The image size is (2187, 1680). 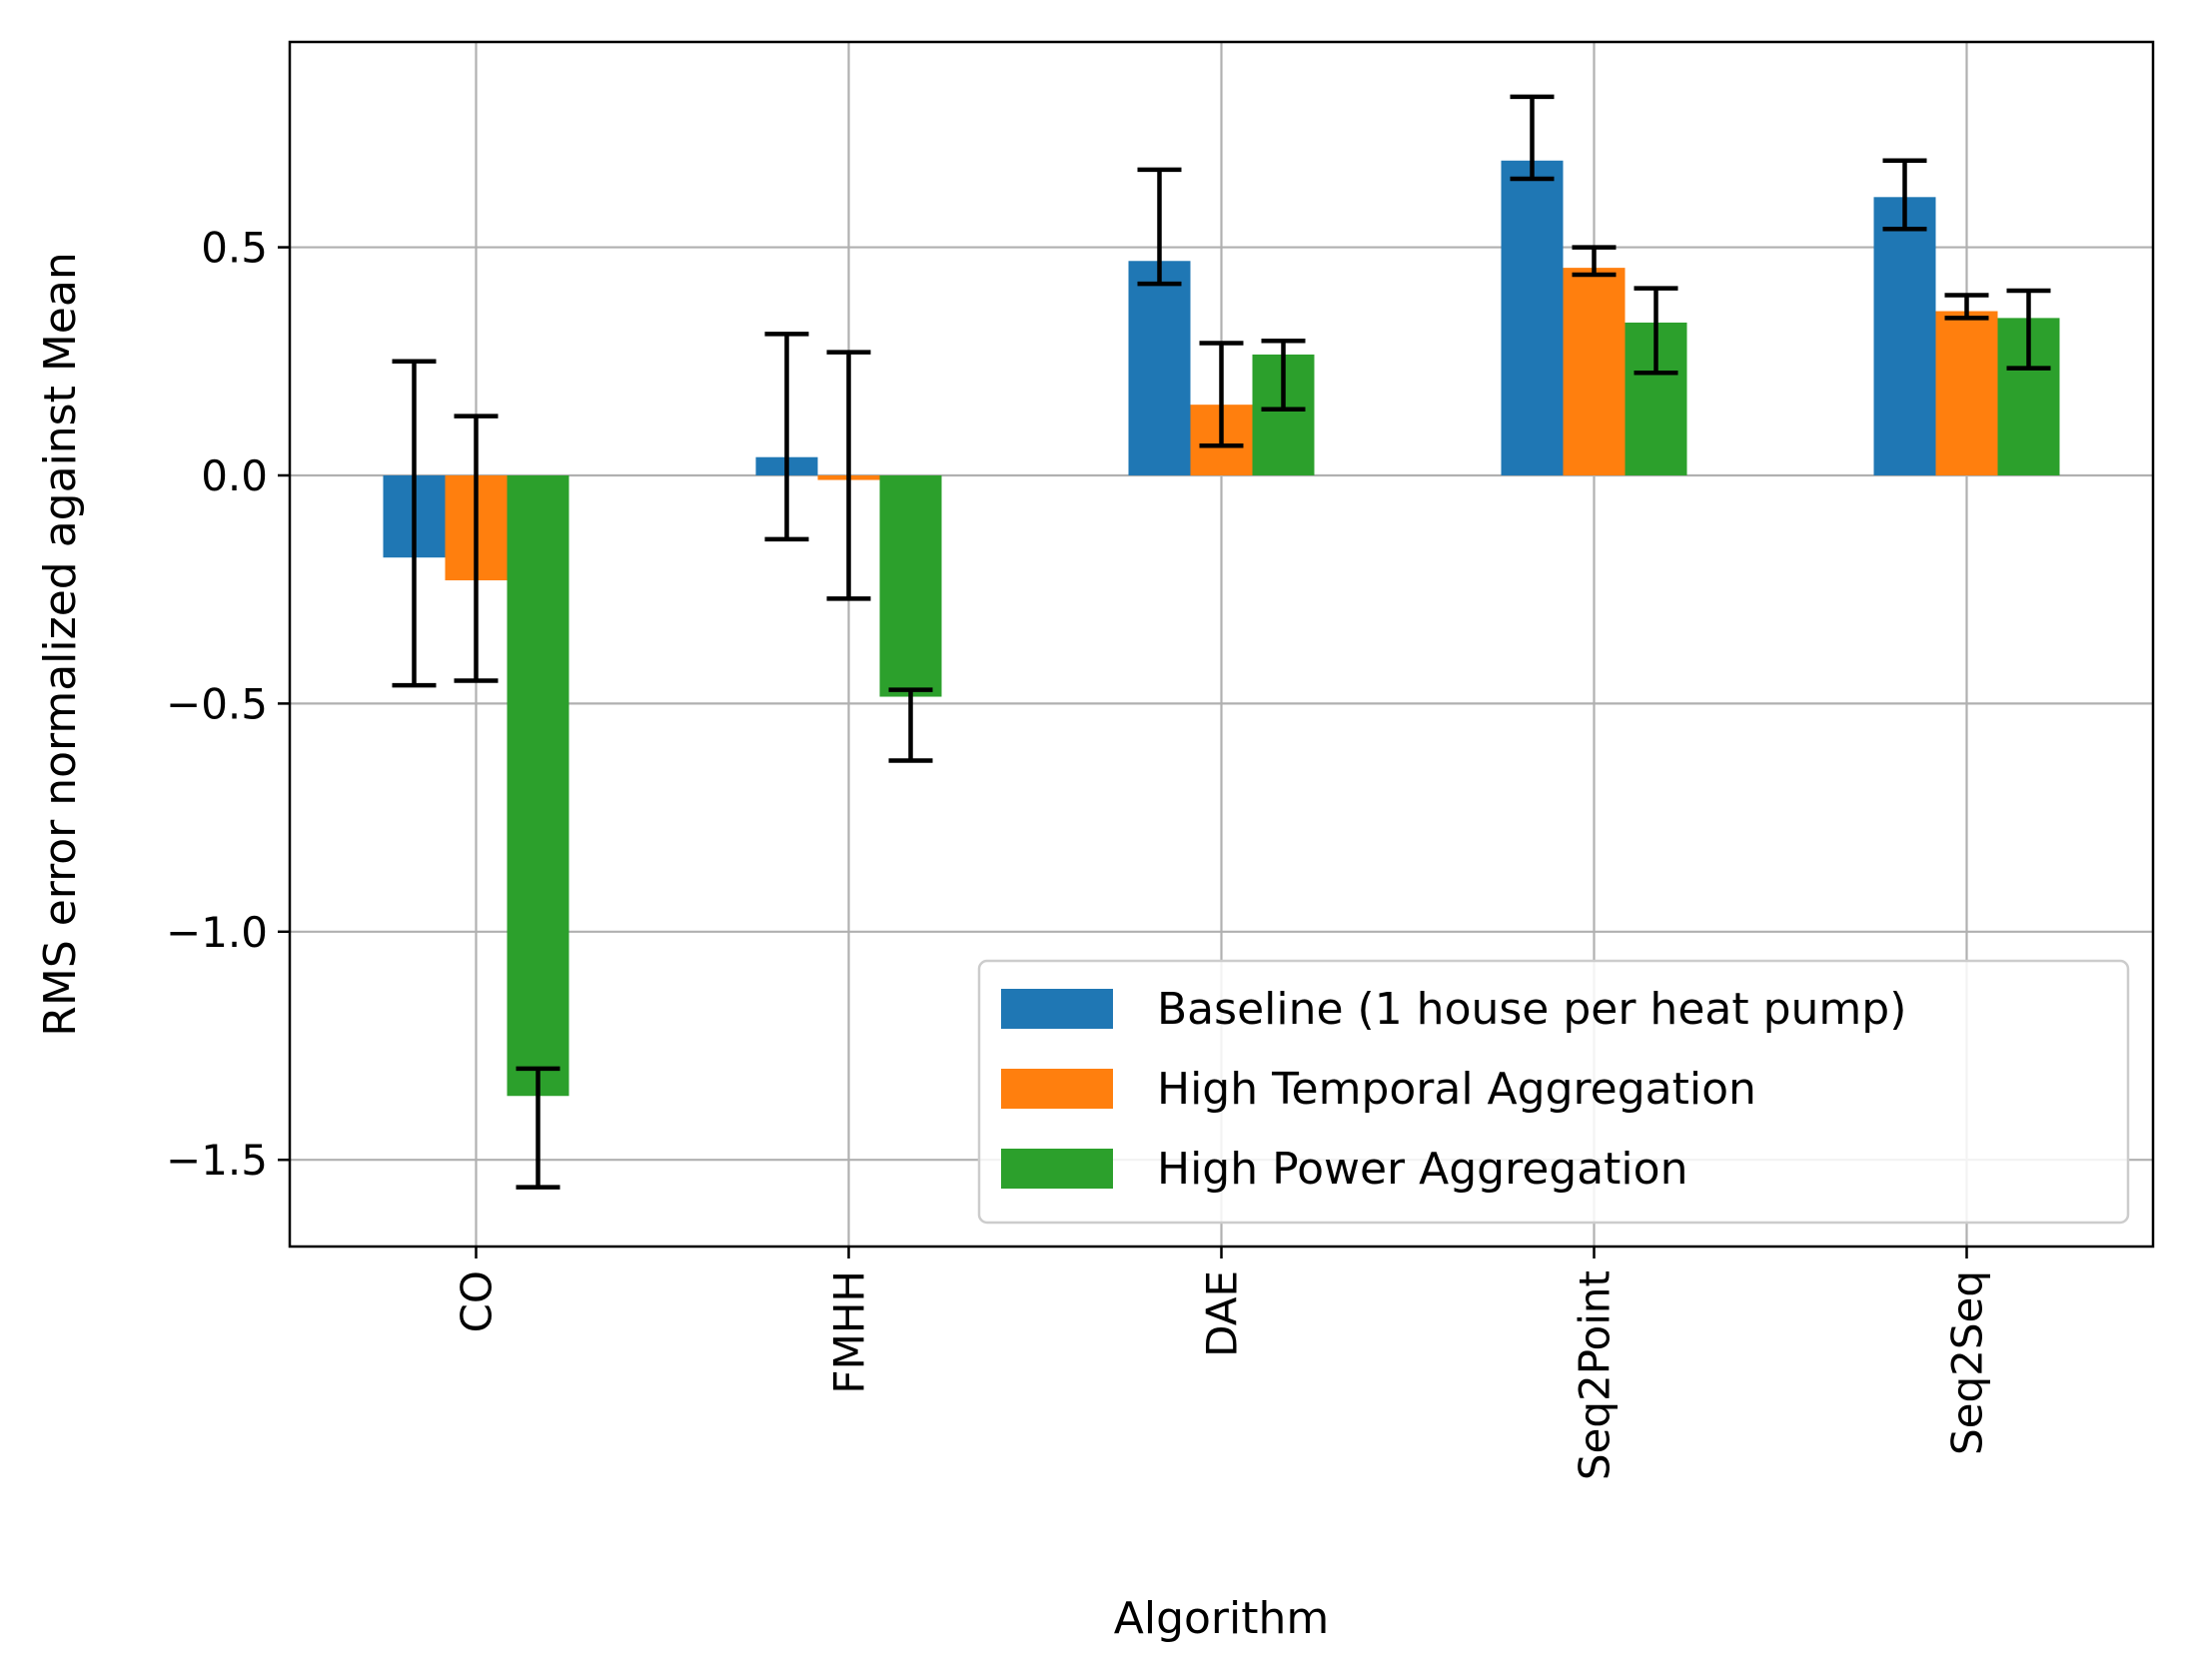 What do you see at coordinates (1595, 1375) in the screenshot?
I see `x-tick-label: Seq2Point` at bounding box center [1595, 1375].